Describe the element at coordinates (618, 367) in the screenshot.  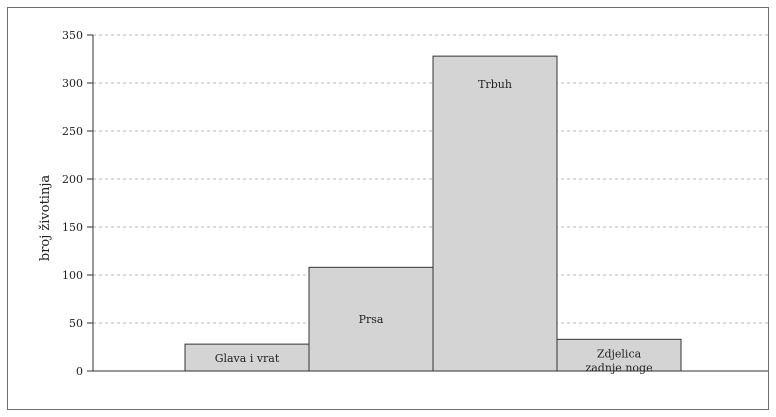
I see `bar-label: zadnje noge` at that location.